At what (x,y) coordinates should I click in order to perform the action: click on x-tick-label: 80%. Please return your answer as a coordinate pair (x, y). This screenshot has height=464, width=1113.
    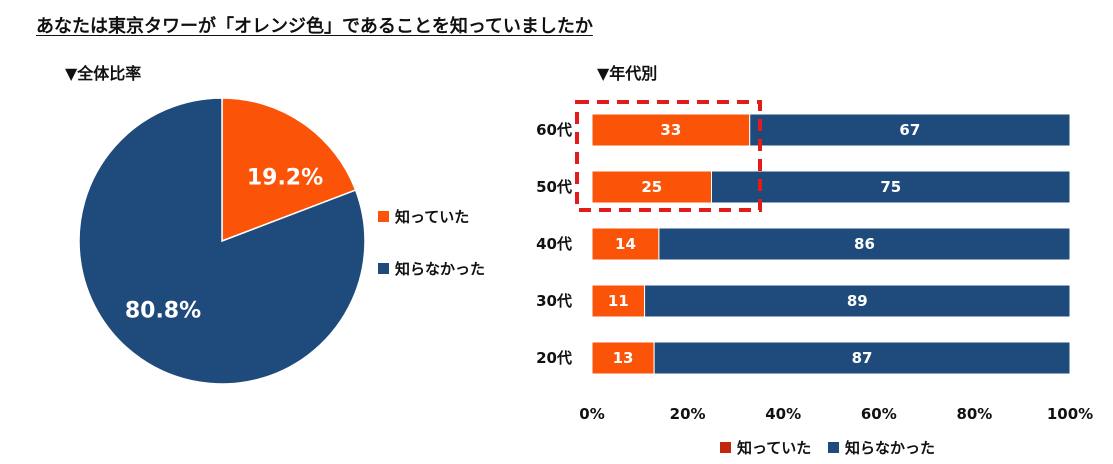
    Looking at the image, I should click on (974, 414).